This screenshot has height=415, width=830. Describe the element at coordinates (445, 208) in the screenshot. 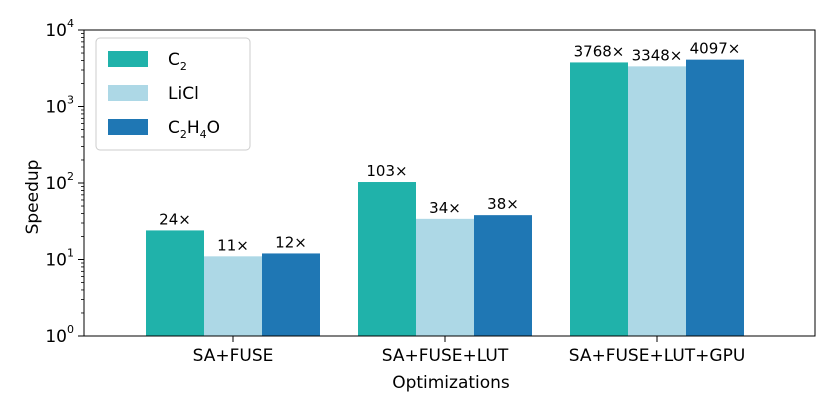

I see `data-label-licl-1: 34×` at that location.